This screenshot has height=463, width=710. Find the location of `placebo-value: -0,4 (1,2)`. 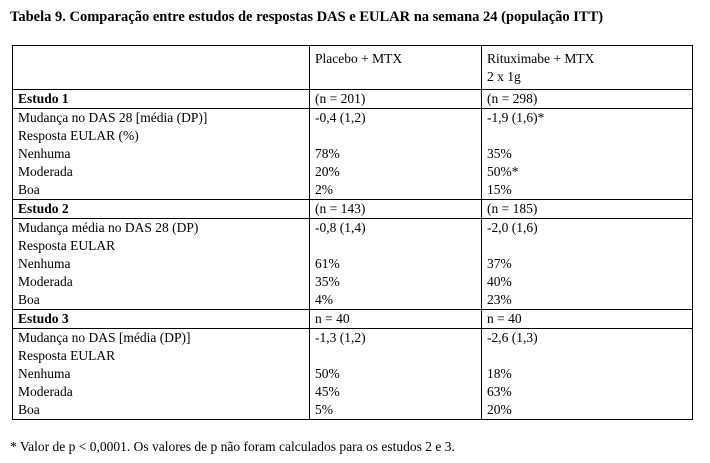

placebo-value: -0,4 (1,2) is located at coordinates (395, 117).